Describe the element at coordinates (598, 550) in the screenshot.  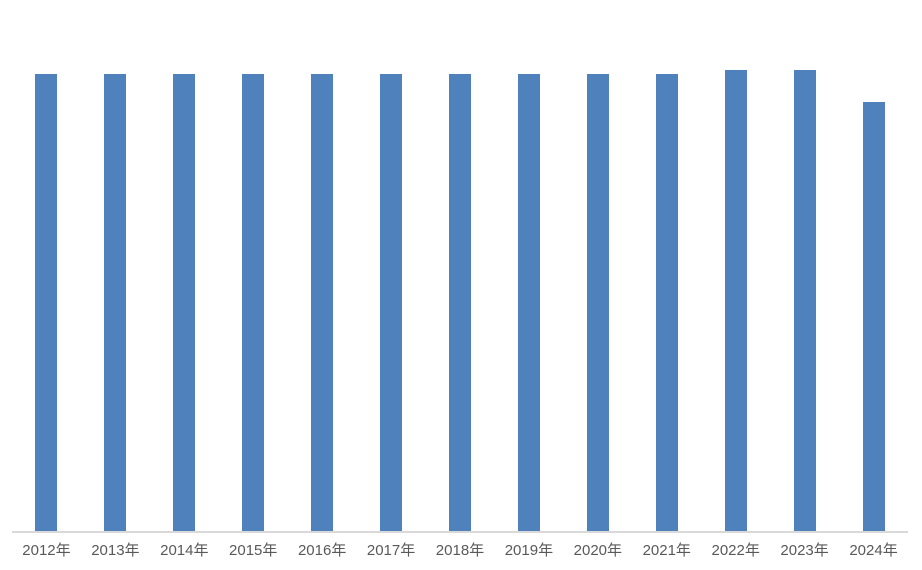
I see `x-axis-label: 2020年` at that location.